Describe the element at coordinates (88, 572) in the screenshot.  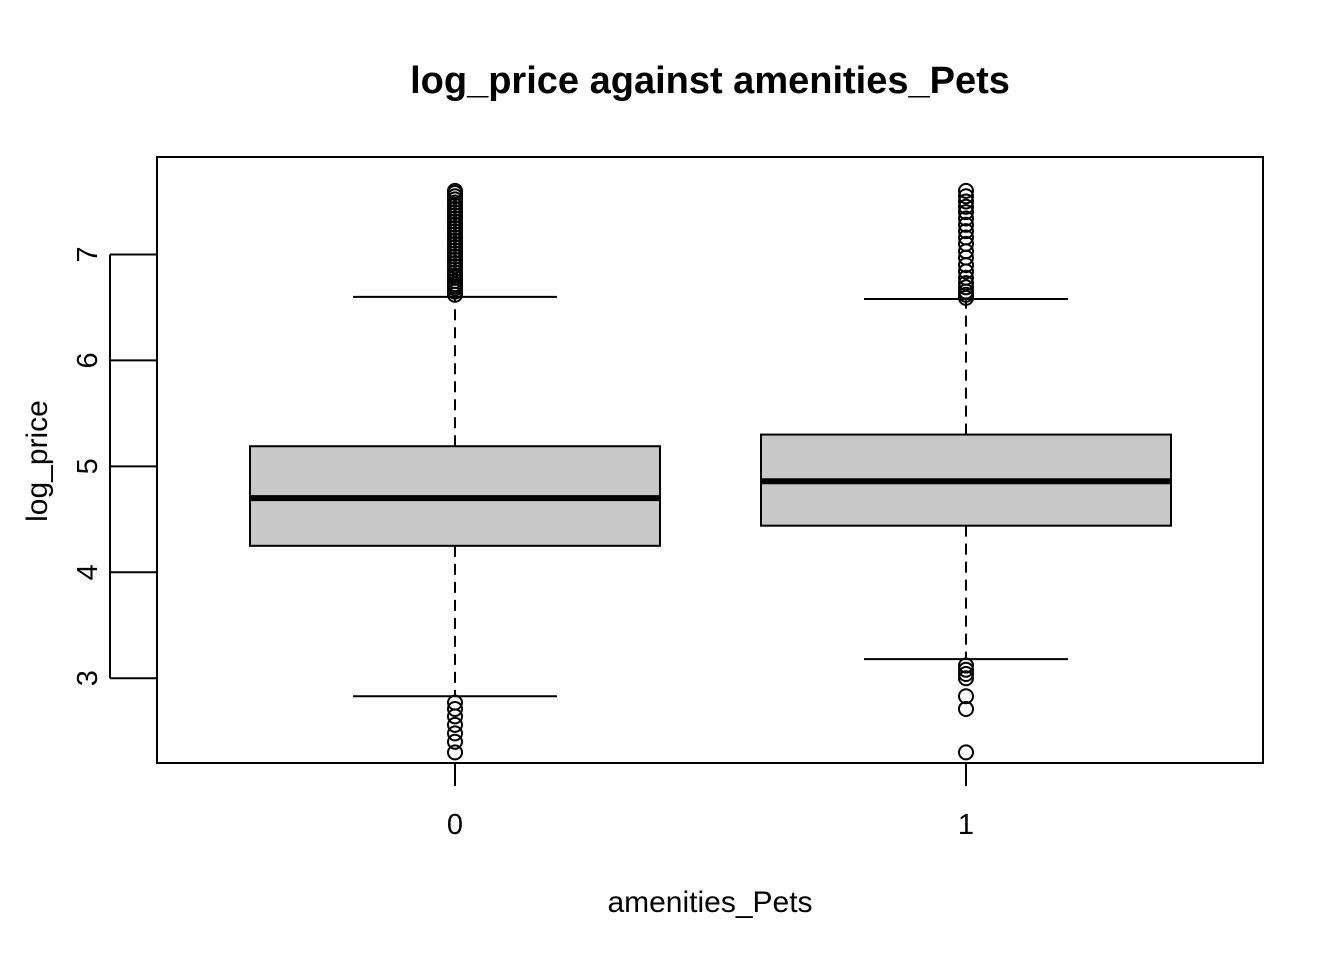
I see `y-tick-label: 4` at that location.